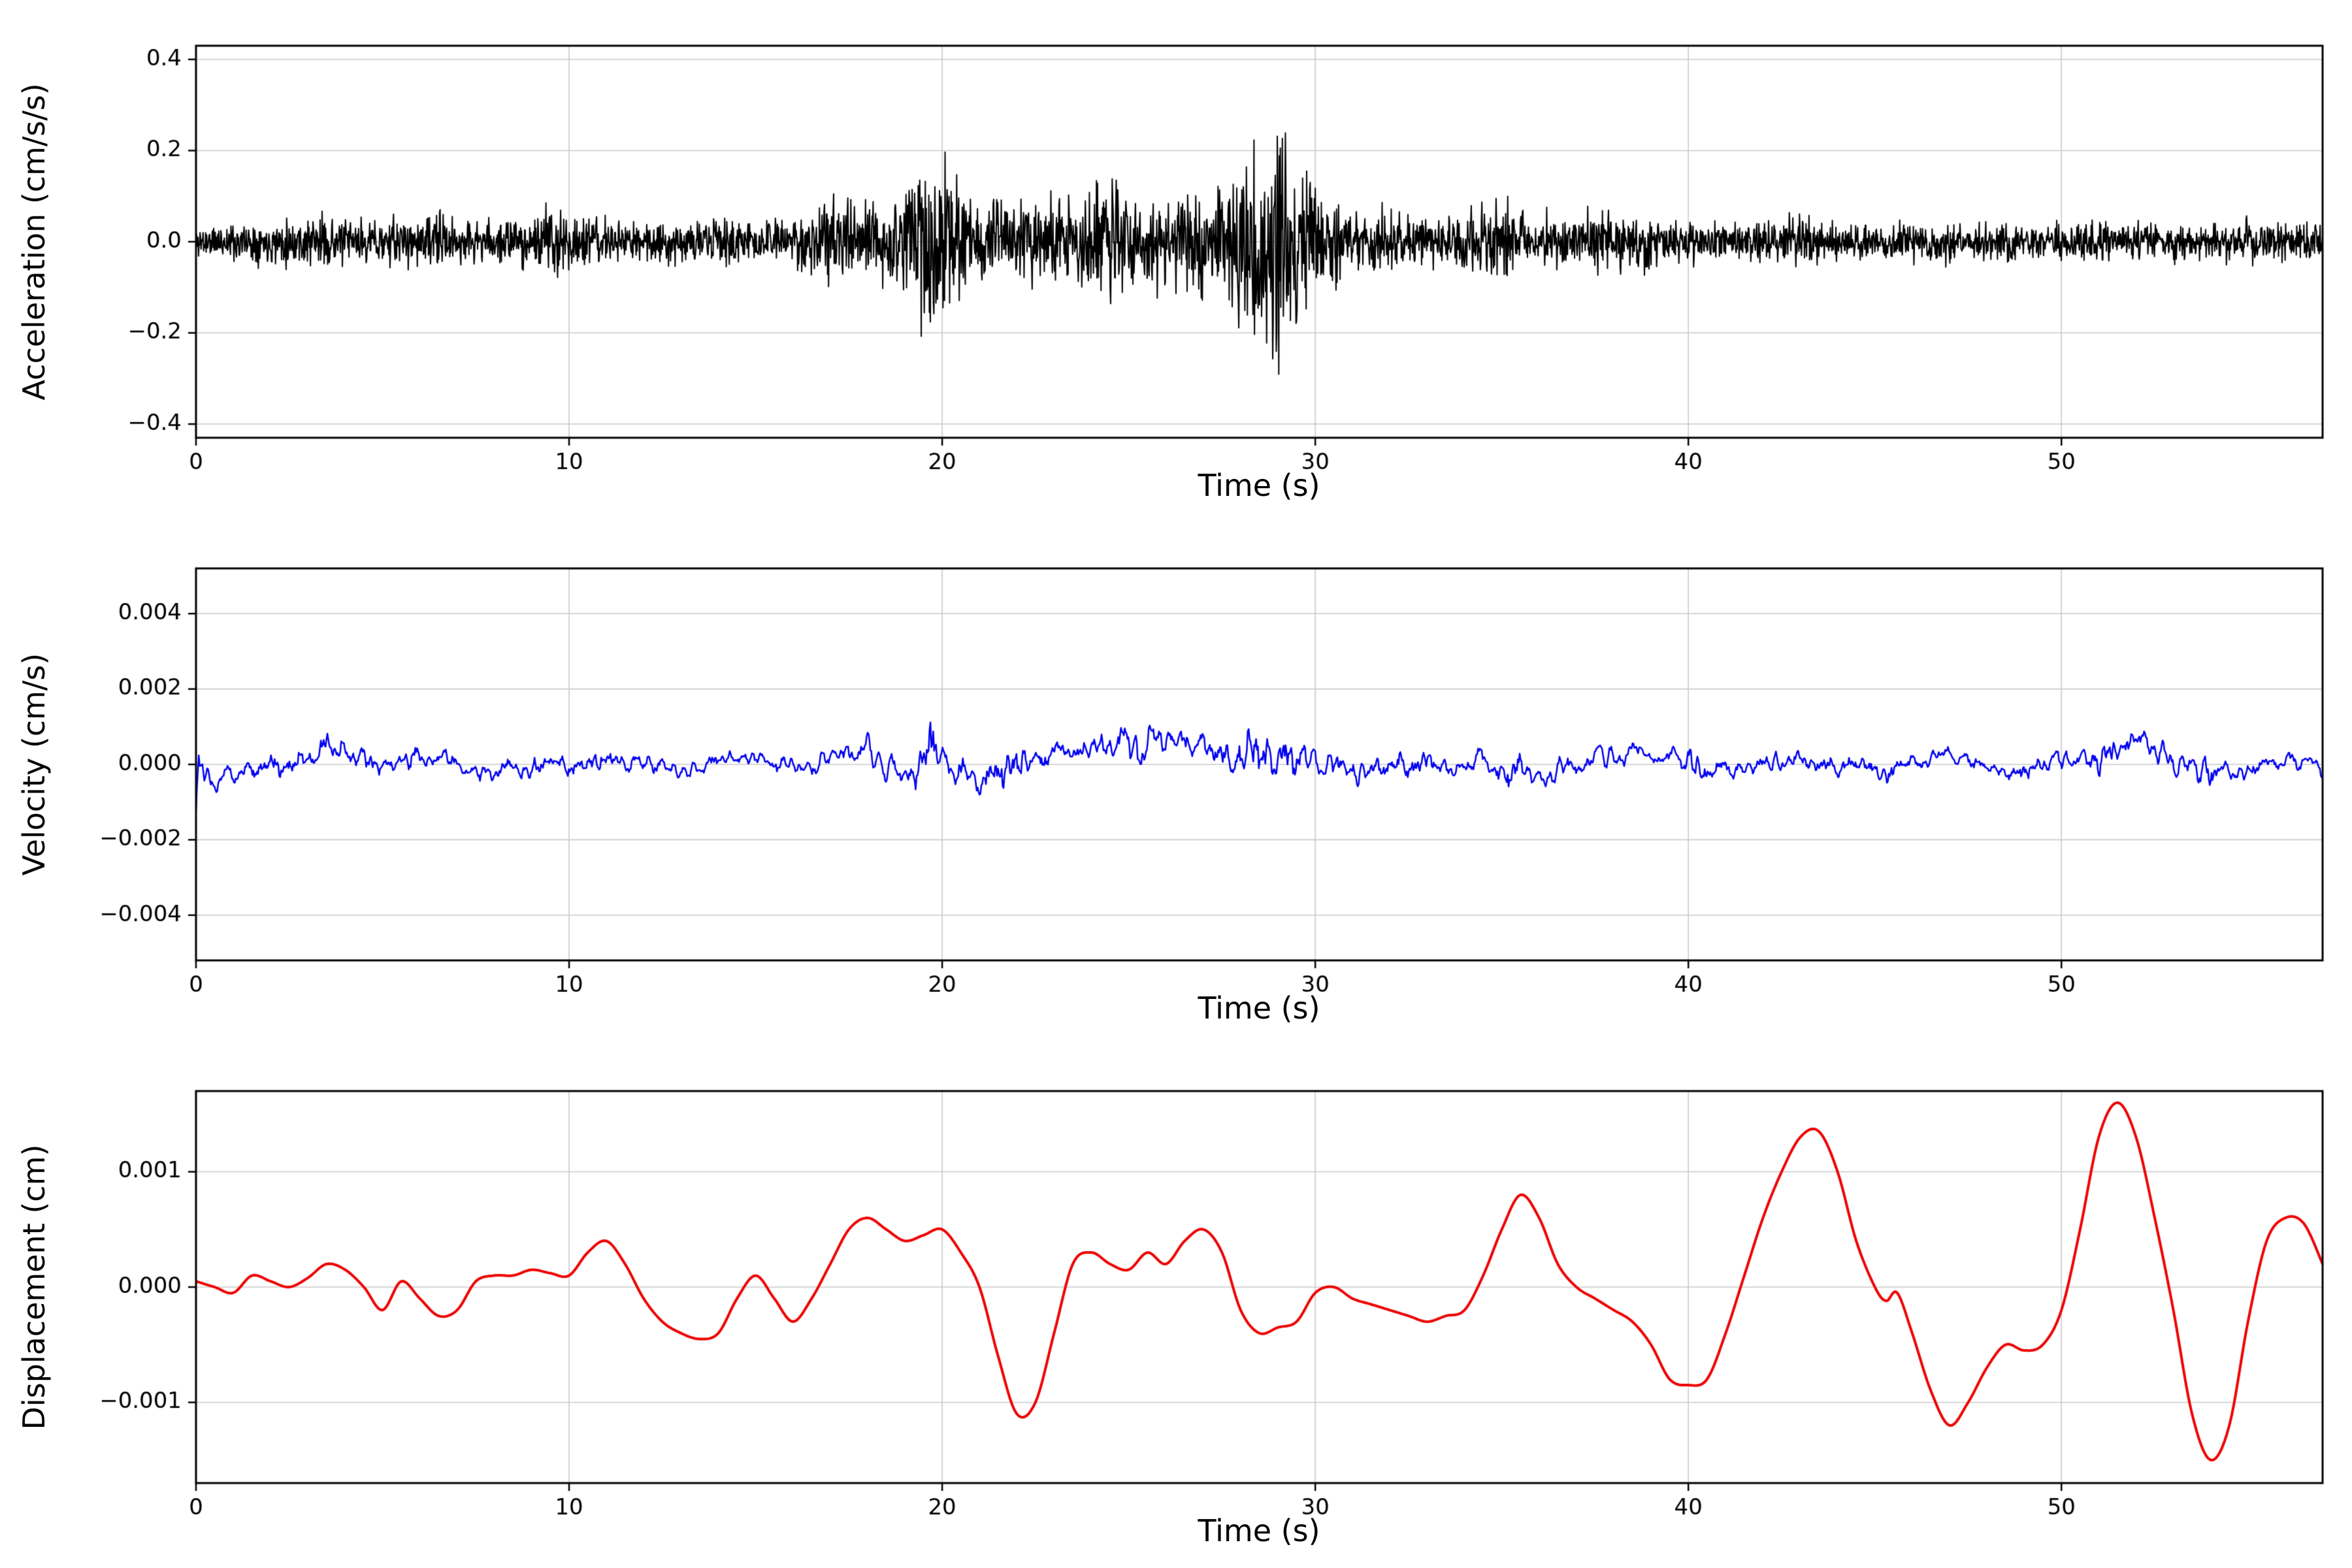 Image resolution: width=2352 pixels, height=1568 pixels. Describe the element at coordinates (1259, 485) in the screenshot. I see `acceleration-xlabel: Time (s)` at that location.